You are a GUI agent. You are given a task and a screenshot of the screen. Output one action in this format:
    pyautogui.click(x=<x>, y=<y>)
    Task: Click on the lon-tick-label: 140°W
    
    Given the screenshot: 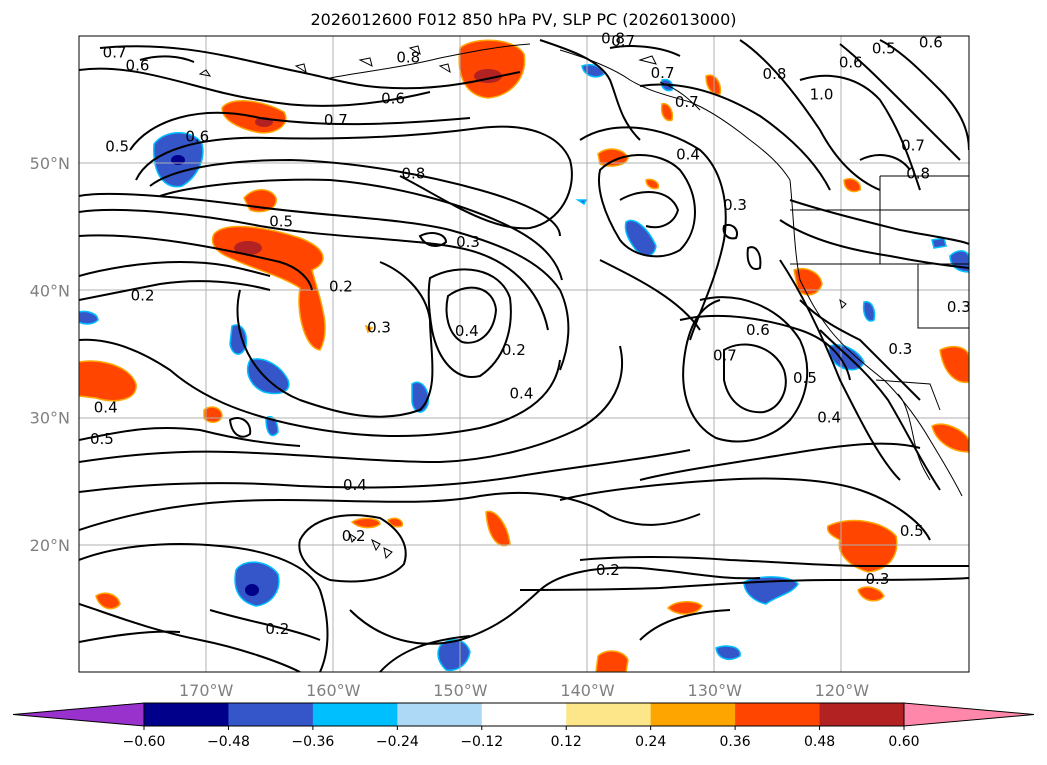 What is the action you would take?
    pyautogui.click(x=587, y=690)
    